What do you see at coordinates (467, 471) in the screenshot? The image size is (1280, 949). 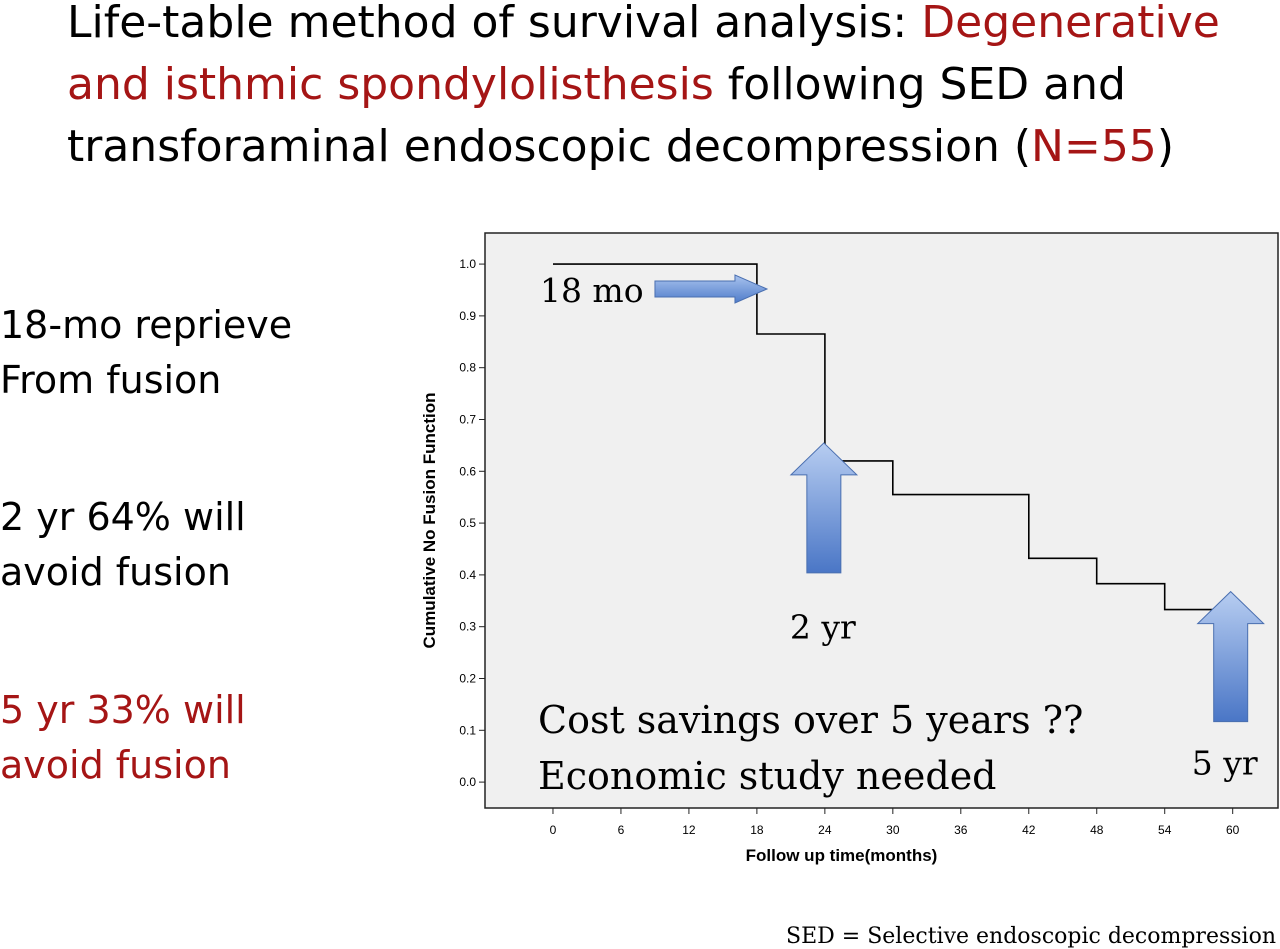 I see `y-tick-label: 0.6` at bounding box center [467, 471].